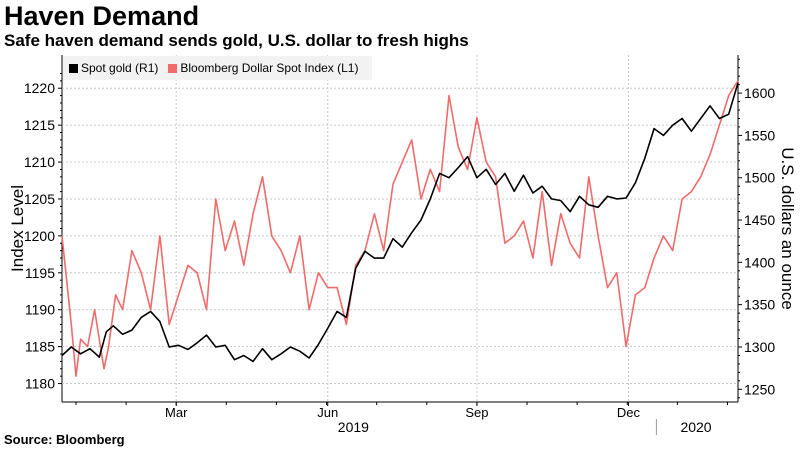  I want to click on y-tick-label-right: 1550, so click(759, 135).